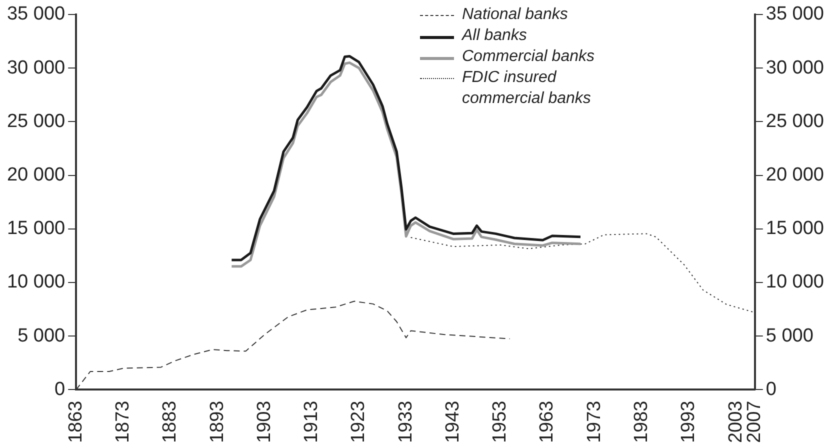 The height and width of the screenshot is (446, 835). Describe the element at coordinates (453, 422) in the screenshot. I see `x-tick-label: 1943` at that location.